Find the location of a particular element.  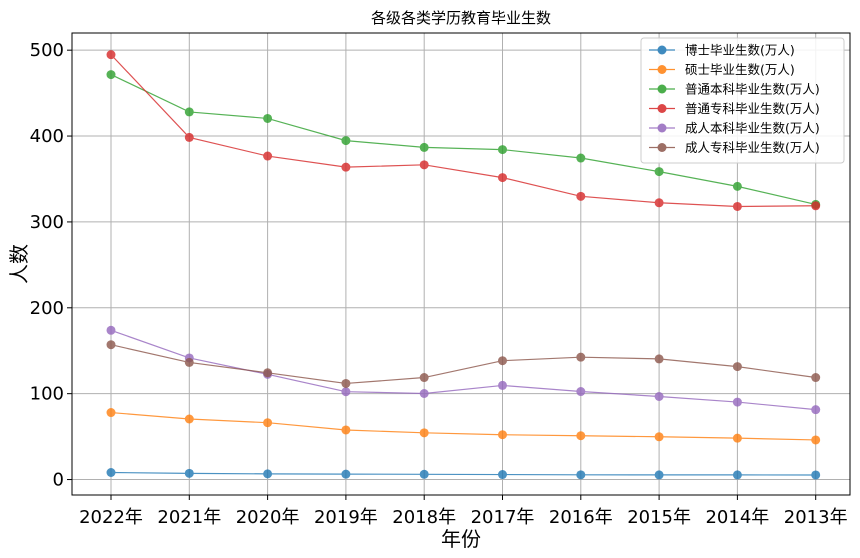

y-tick-label: 200 is located at coordinates (47, 308).